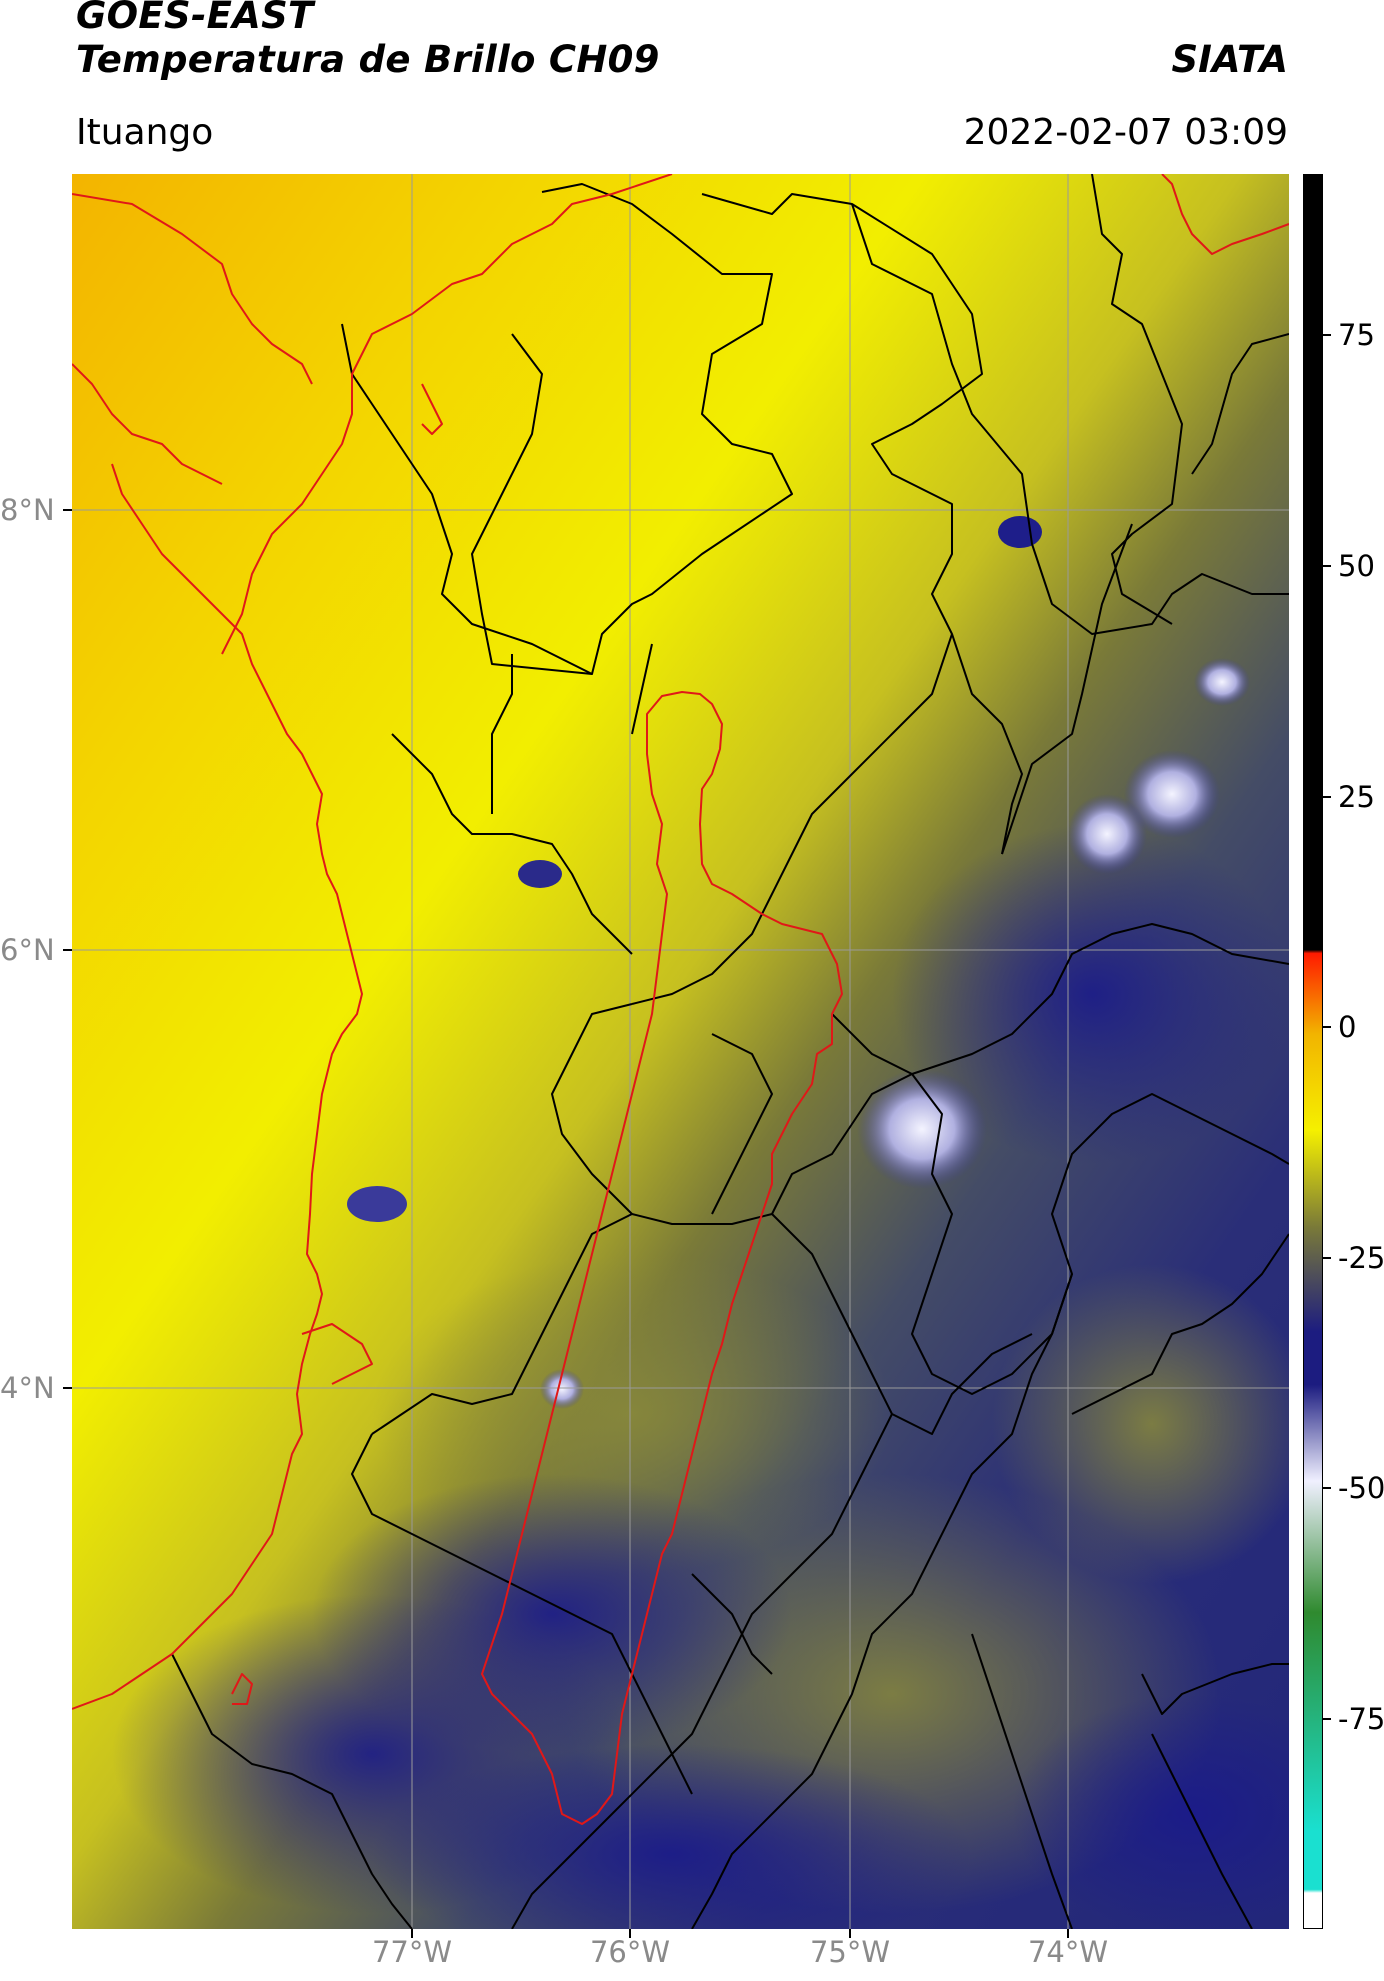  Describe the element at coordinates (1068, 1952) in the screenshot. I see `lon-label-74w: 74°W` at that location.